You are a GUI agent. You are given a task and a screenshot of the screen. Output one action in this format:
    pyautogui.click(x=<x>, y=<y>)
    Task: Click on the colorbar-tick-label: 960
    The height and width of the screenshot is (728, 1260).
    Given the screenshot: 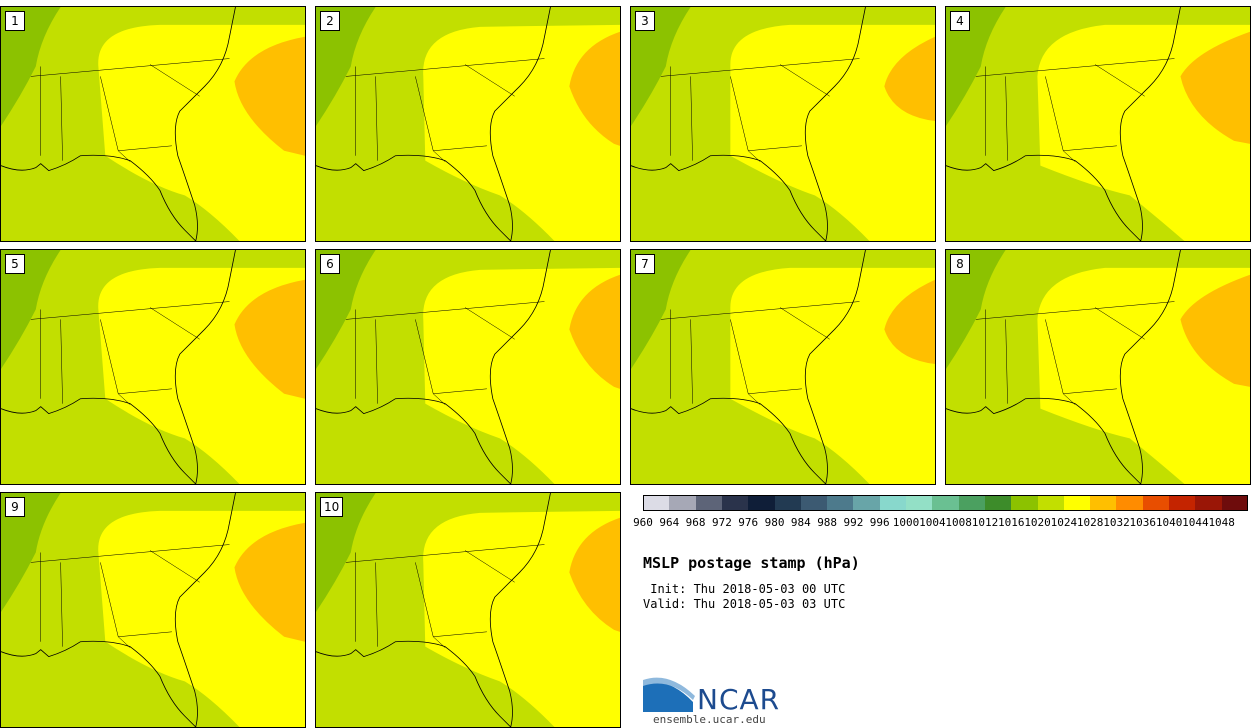 What is the action you would take?
    pyautogui.click(x=643, y=522)
    